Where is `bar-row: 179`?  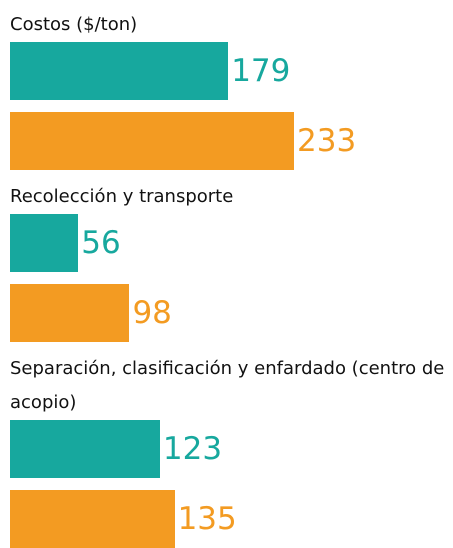 bar-row: 179 is located at coordinates (231, 71).